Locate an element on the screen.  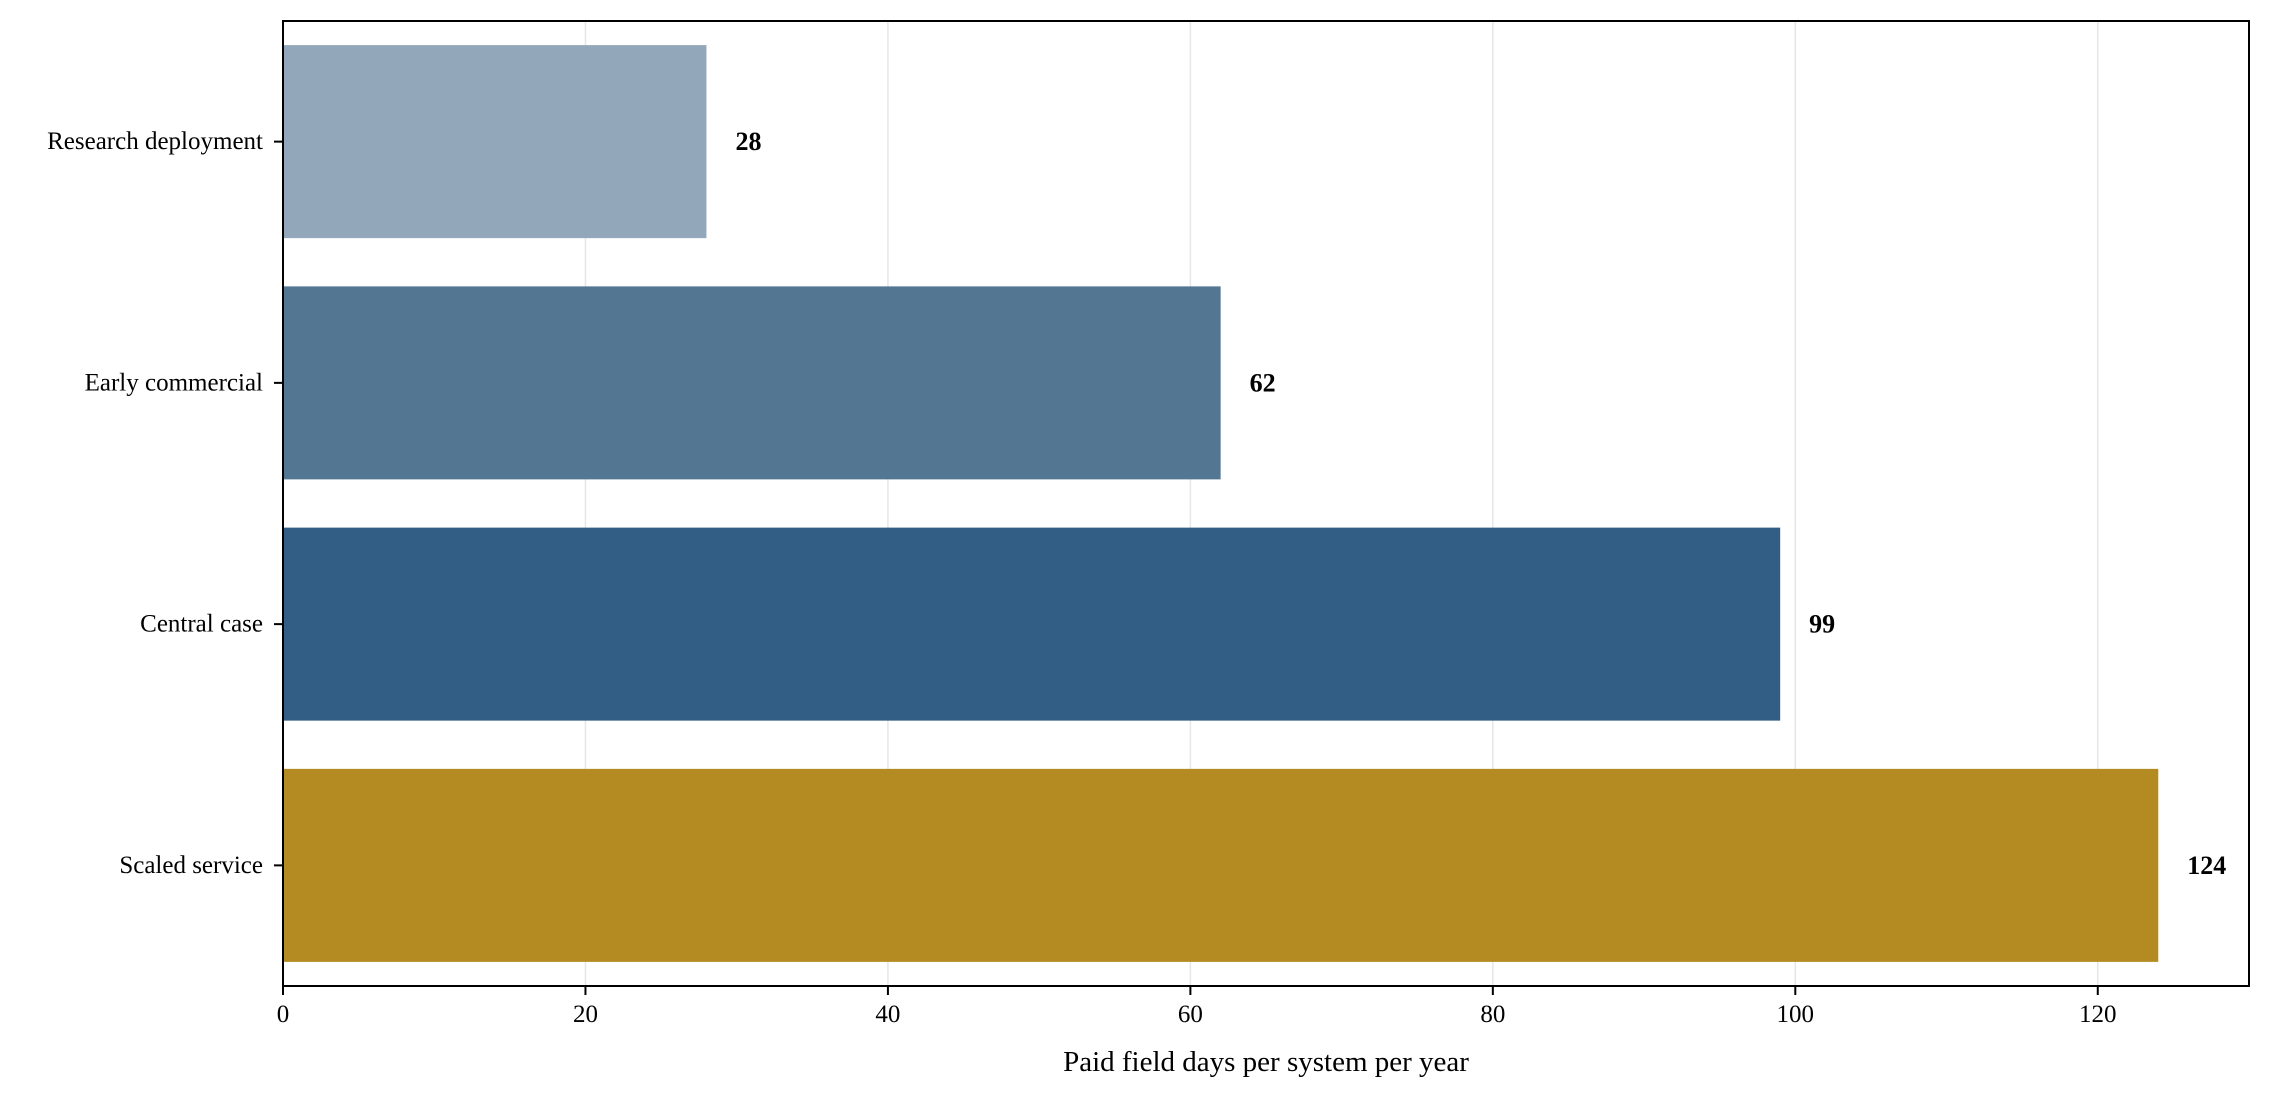
x-axis: 0 20 40 60 80 100 120 is located at coordinates (1197, 1007).